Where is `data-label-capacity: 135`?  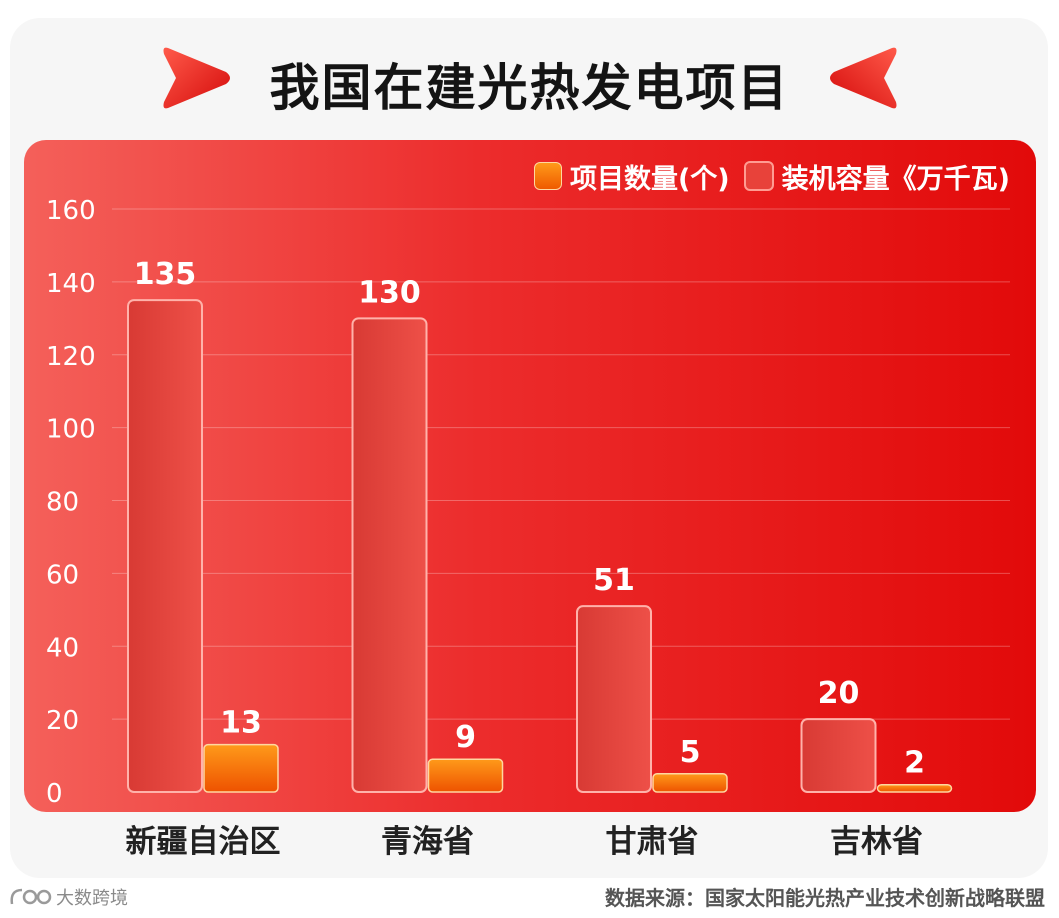 data-label-capacity: 135 is located at coordinates (165, 274).